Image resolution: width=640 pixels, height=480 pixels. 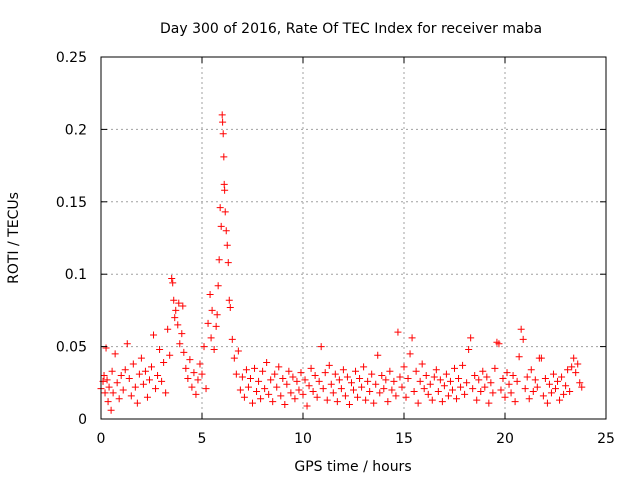 I want to click on x-tick-label: 10, so click(x=303, y=439).